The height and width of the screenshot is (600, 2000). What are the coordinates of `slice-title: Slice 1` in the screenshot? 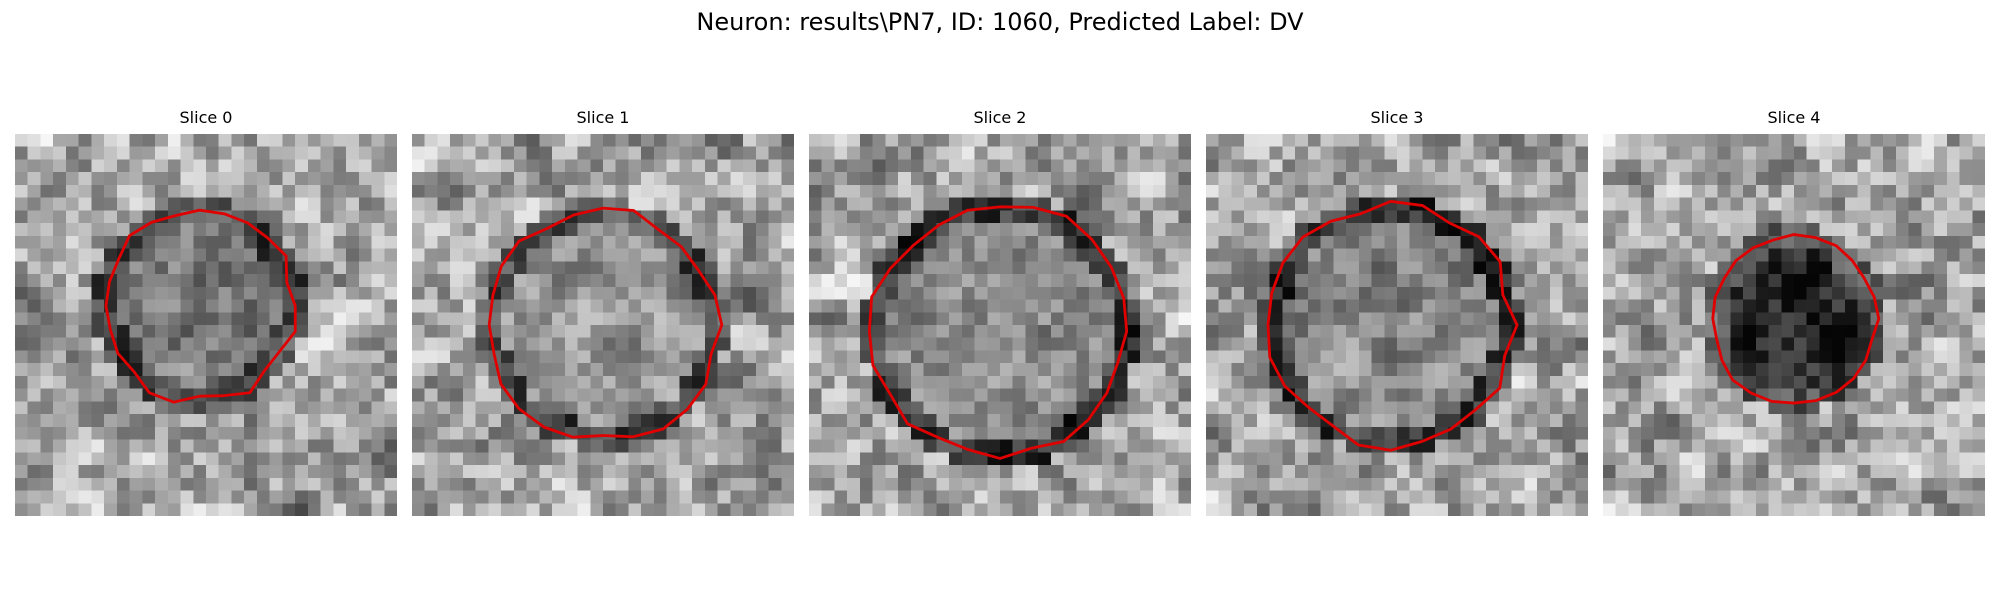 It's located at (603, 117).